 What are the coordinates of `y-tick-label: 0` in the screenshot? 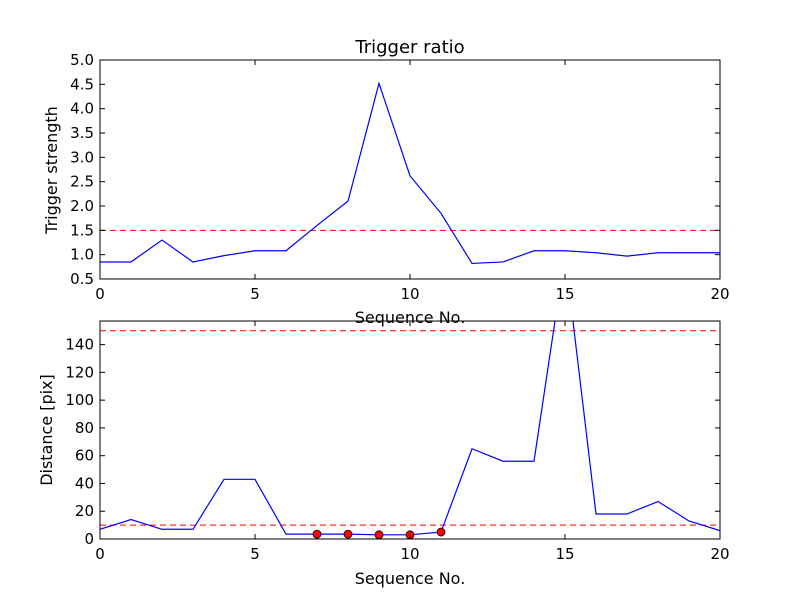 It's located at (89, 539).